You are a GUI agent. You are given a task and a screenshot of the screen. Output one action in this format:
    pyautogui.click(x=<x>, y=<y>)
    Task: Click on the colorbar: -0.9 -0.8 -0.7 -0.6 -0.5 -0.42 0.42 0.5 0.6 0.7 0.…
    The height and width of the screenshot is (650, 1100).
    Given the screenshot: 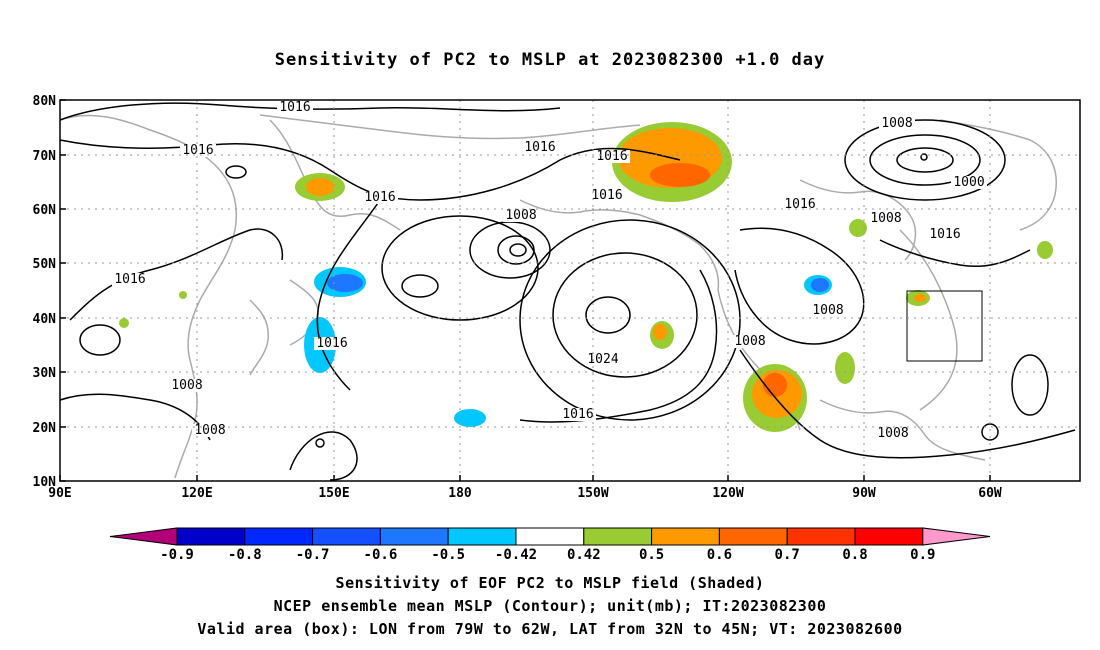 What is the action you would take?
    pyautogui.click(x=550, y=545)
    